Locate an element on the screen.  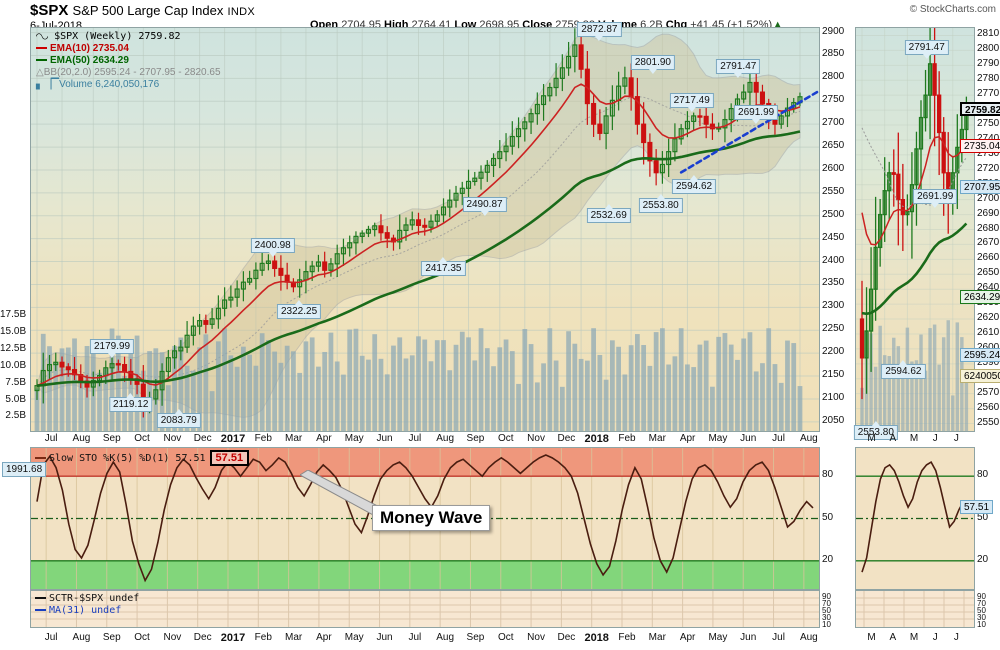
mini-price-tick-2810: 2810 is located at coordinates (988, 34).